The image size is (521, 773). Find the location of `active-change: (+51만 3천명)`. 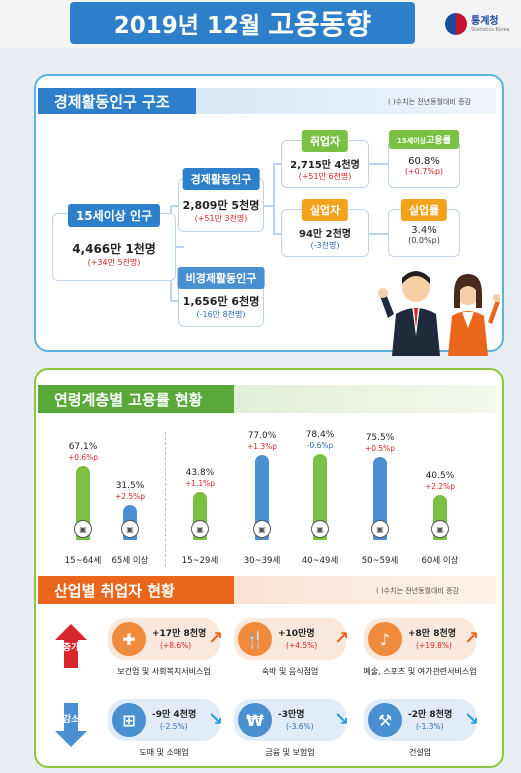

active-change: (+51만 3천명) is located at coordinates (221, 218).